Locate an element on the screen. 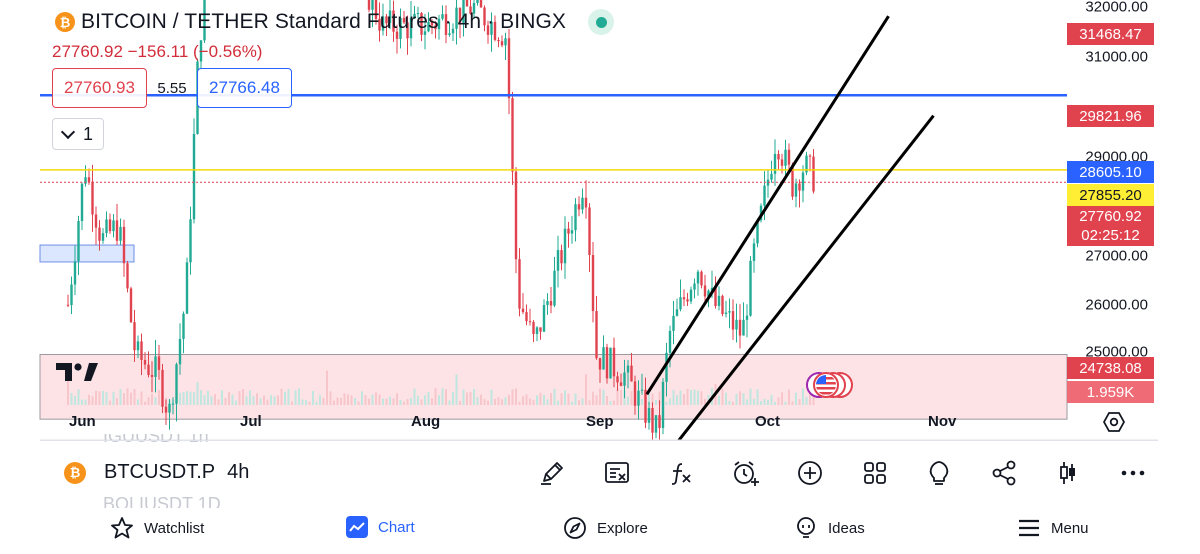  chart-settings-icon is located at coordinates (1114, 422).